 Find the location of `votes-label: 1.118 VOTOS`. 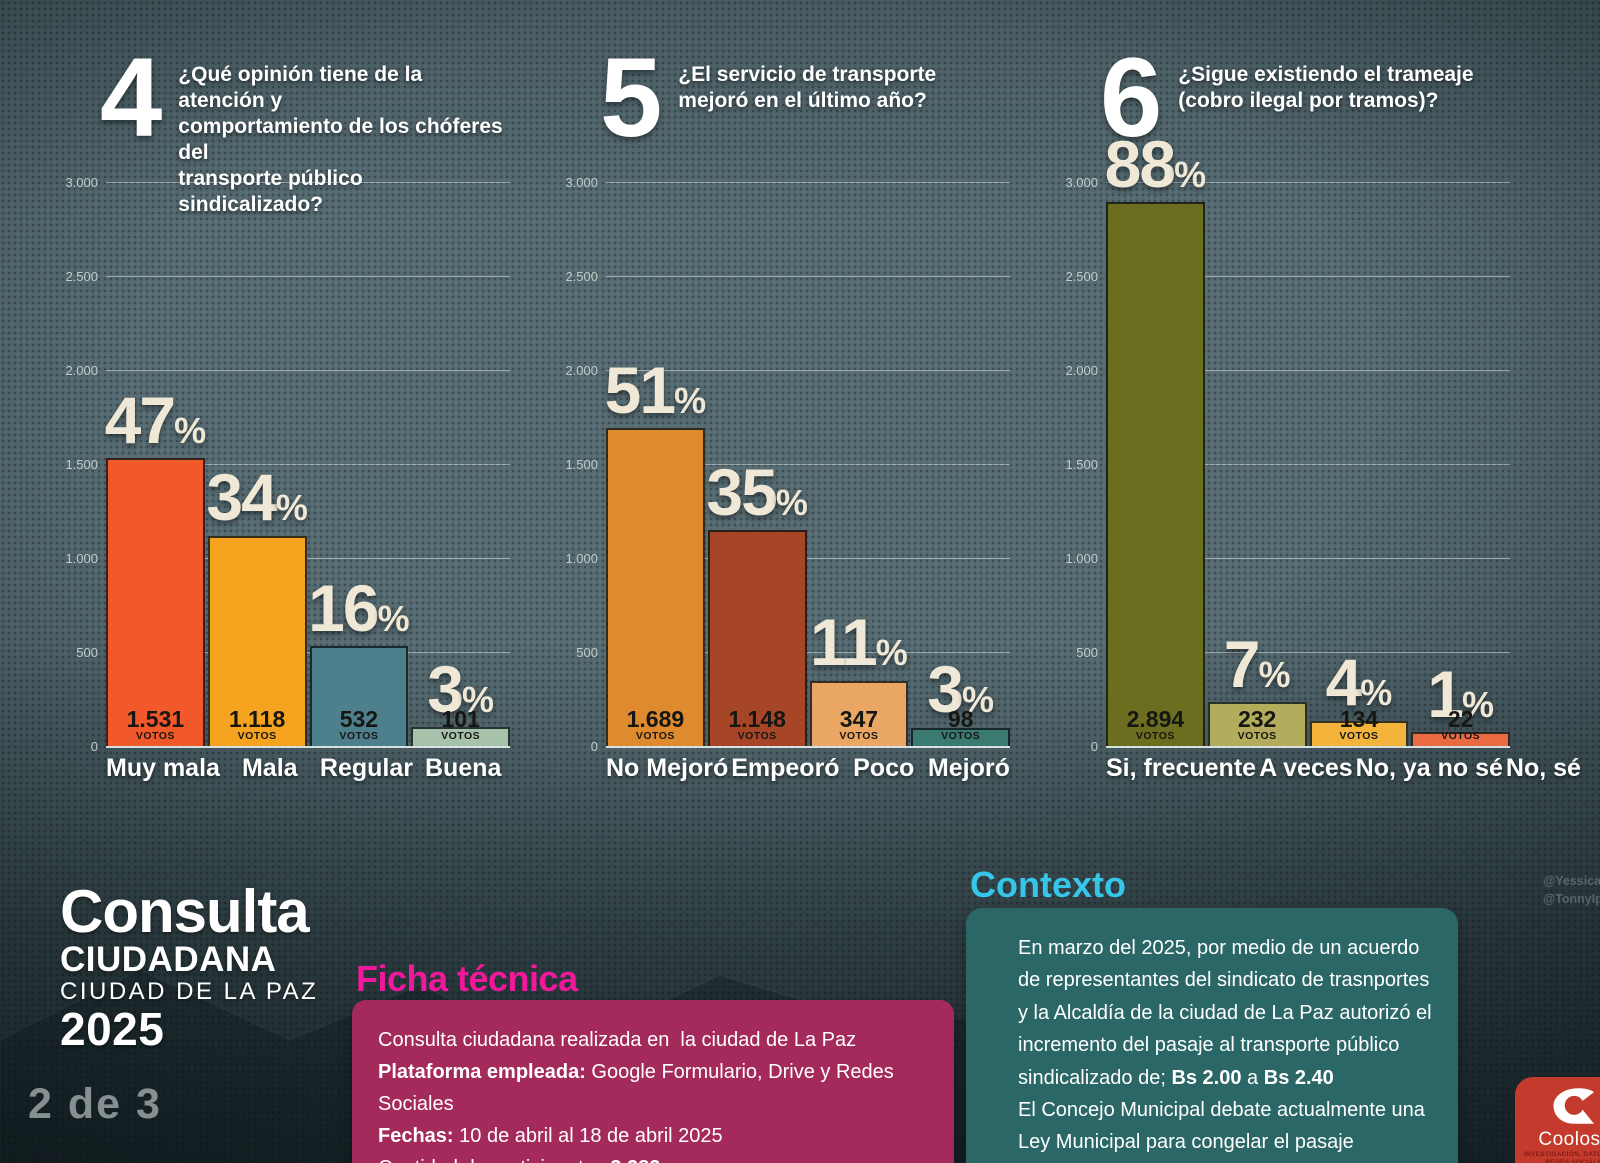

votes-label: 1.118 VOTOS is located at coordinates (257, 725).